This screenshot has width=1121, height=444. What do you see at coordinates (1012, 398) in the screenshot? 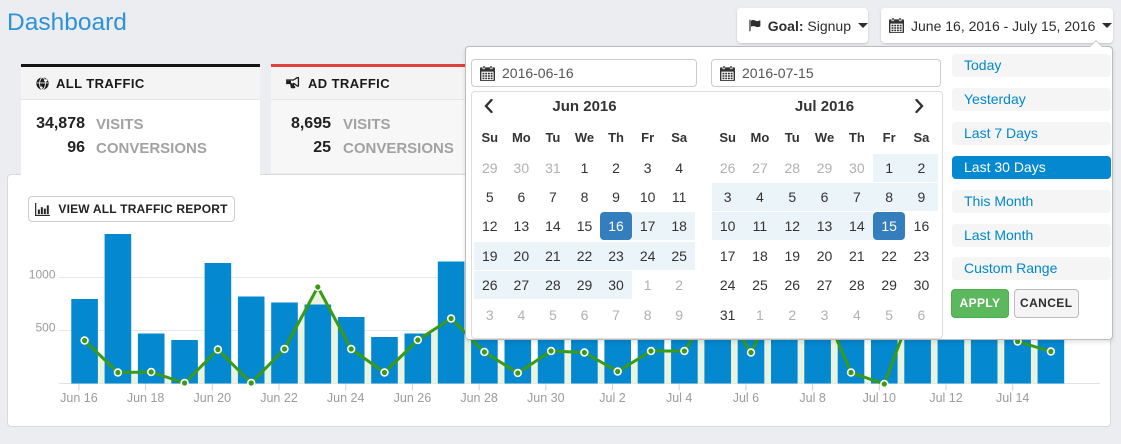
I see `svg-text: Jul 14` at bounding box center [1012, 398].